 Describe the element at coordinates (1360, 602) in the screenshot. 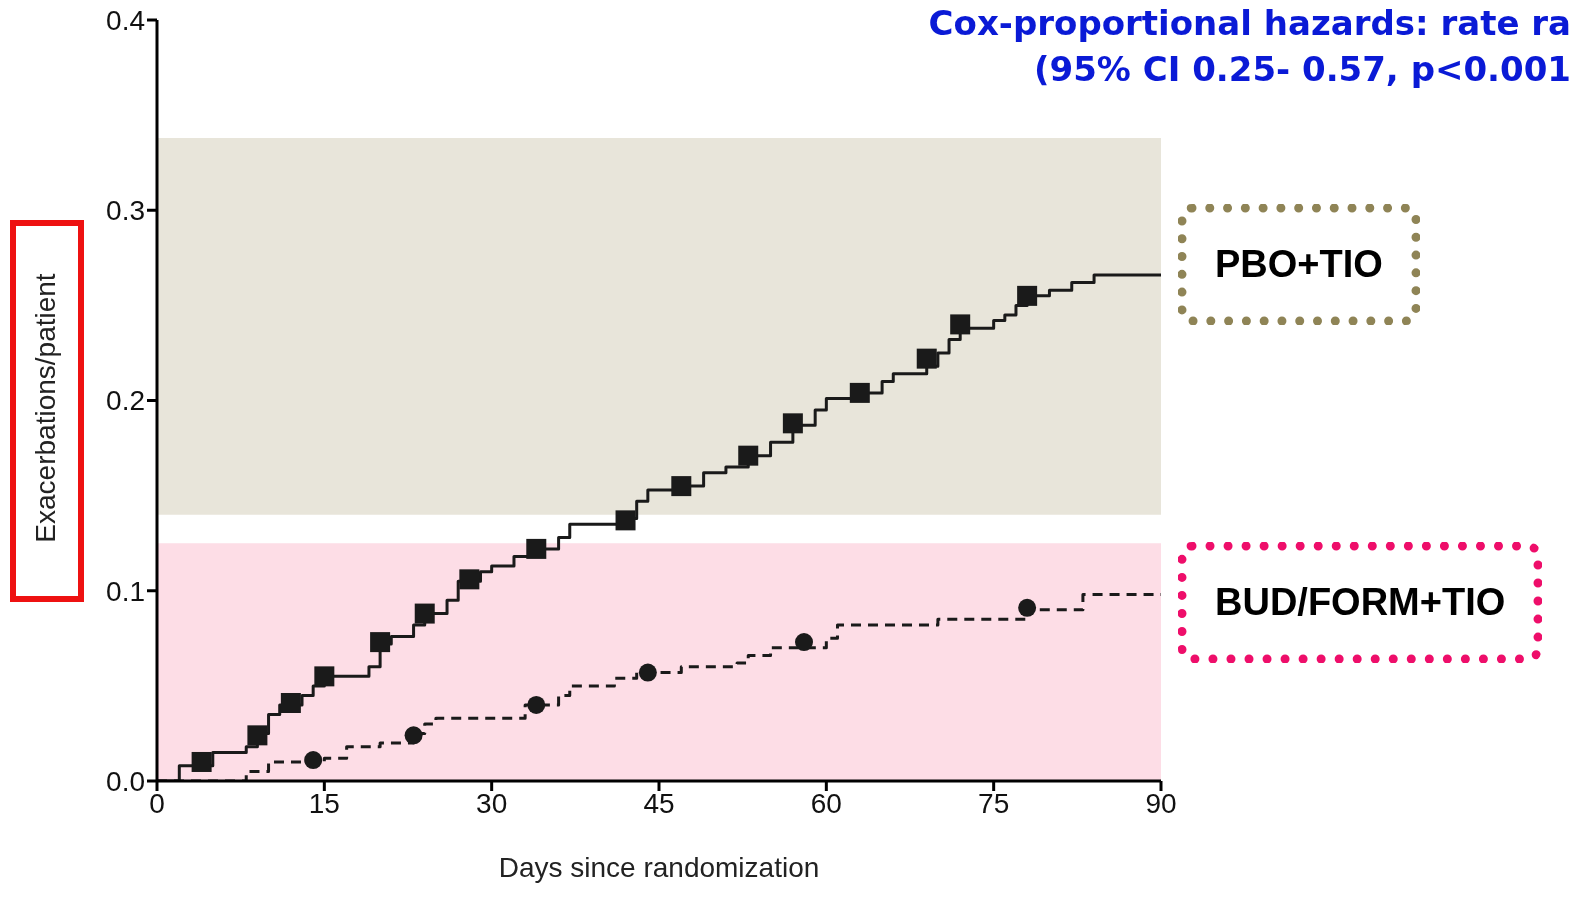

I see `series-label: BUD/FORM+TIO` at that location.